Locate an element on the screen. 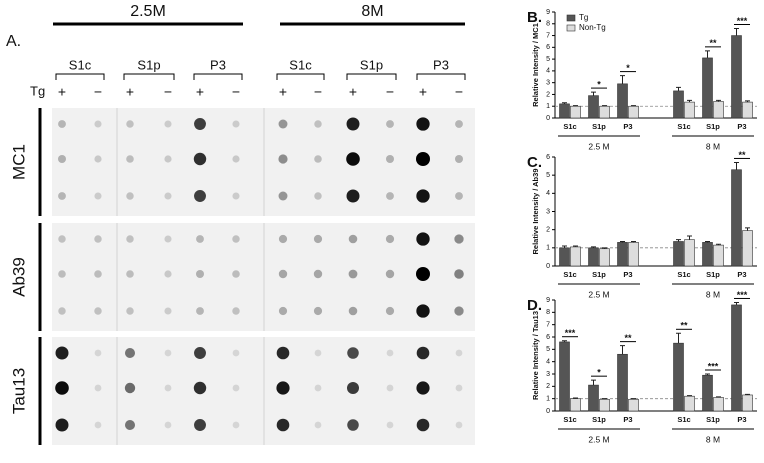  fraction-label: S1c is located at coordinates (80, 64).